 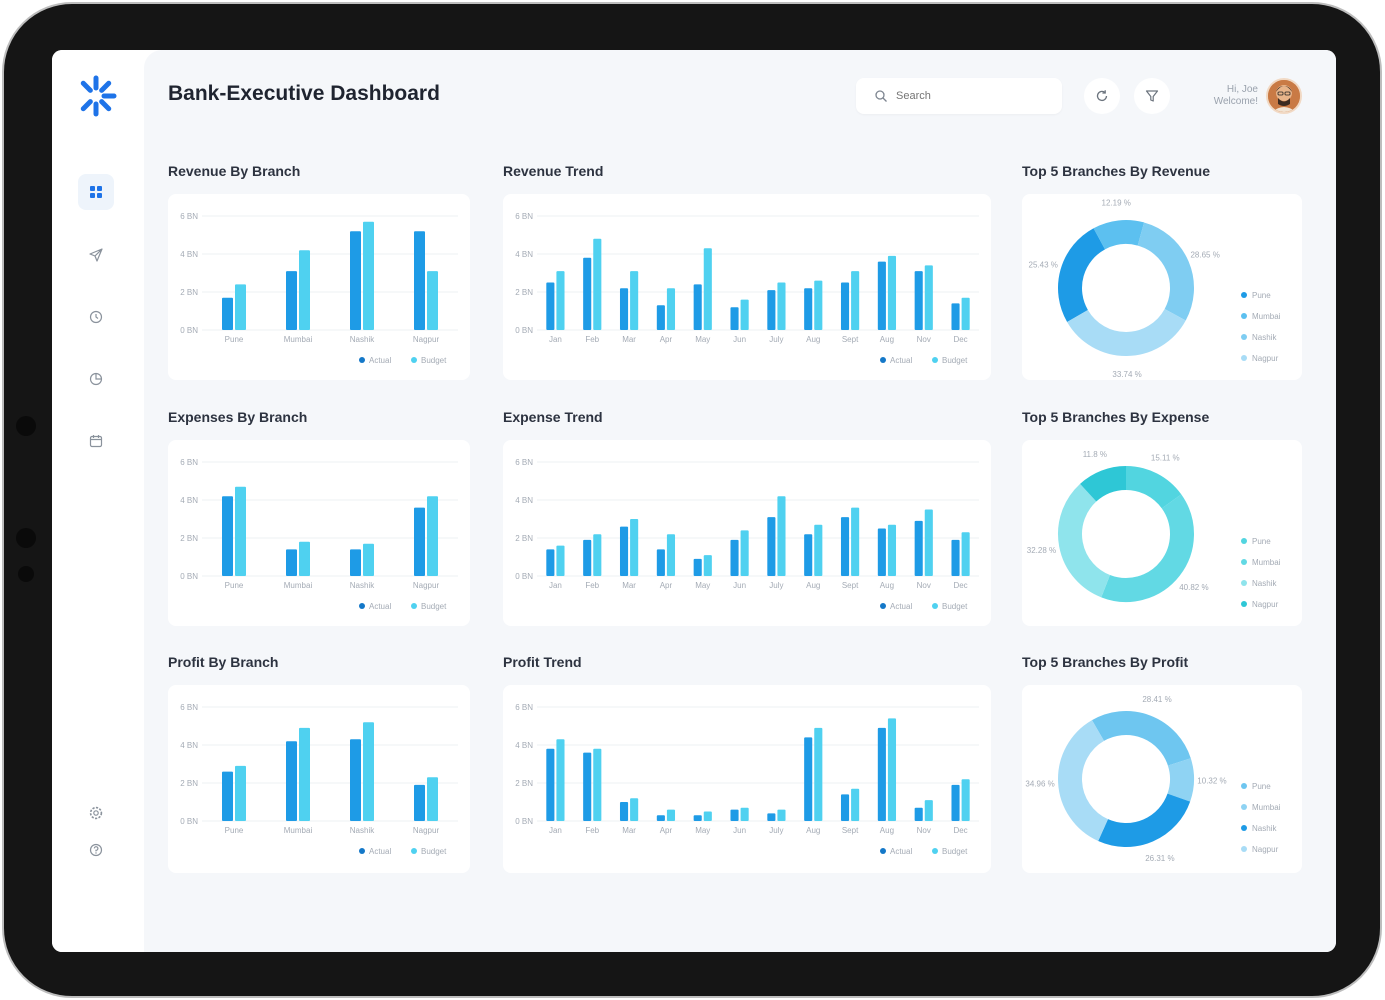 What do you see at coordinates (1095, 454) in the screenshot?
I see `slice-value-label: 11.8 %` at bounding box center [1095, 454].